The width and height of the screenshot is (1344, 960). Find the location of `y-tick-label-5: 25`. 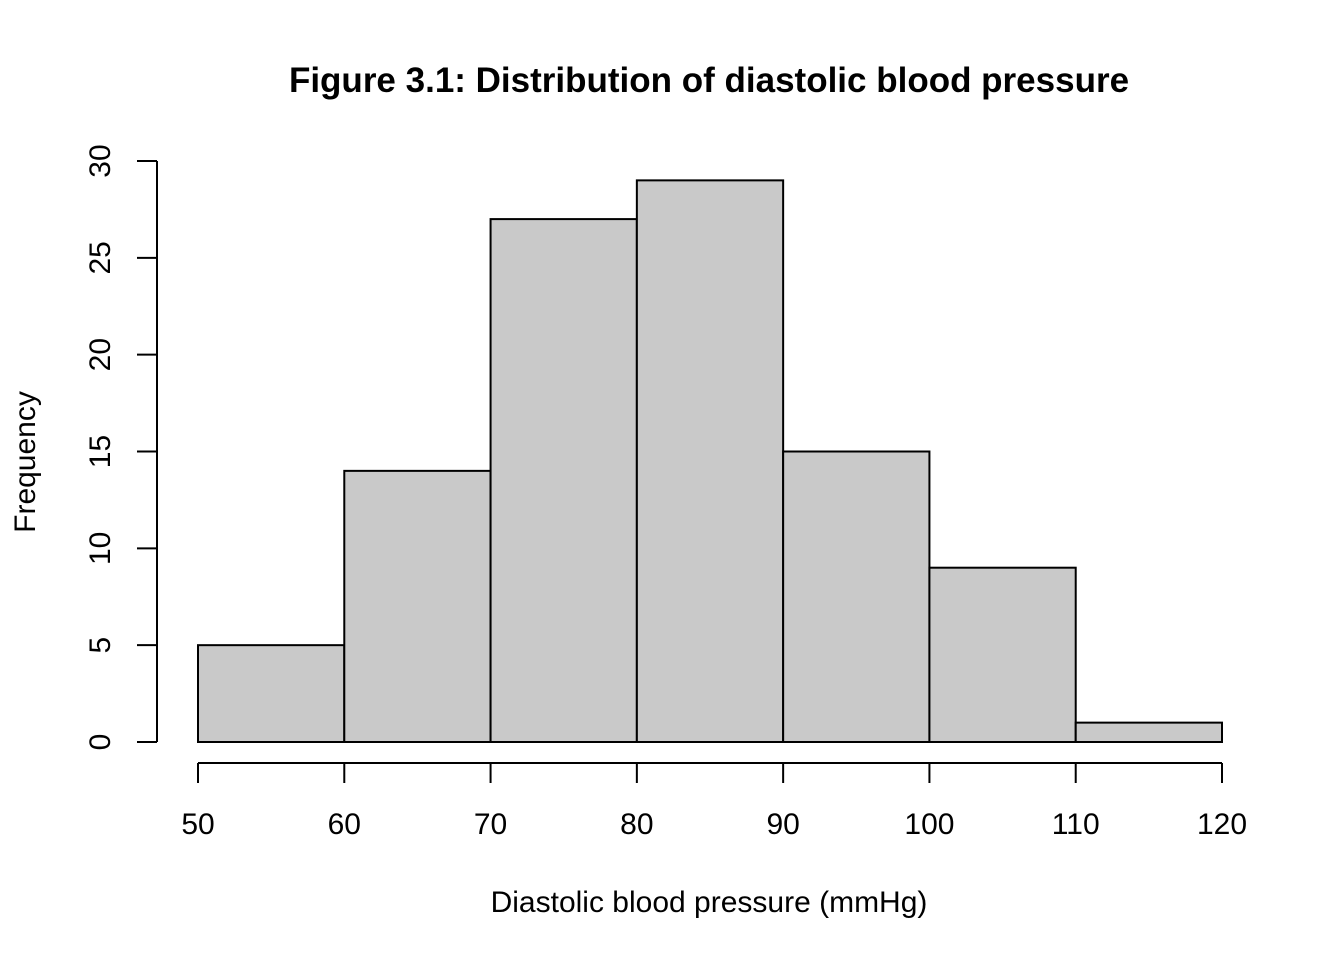

y-tick-label-5: 25 is located at coordinates (100, 257).